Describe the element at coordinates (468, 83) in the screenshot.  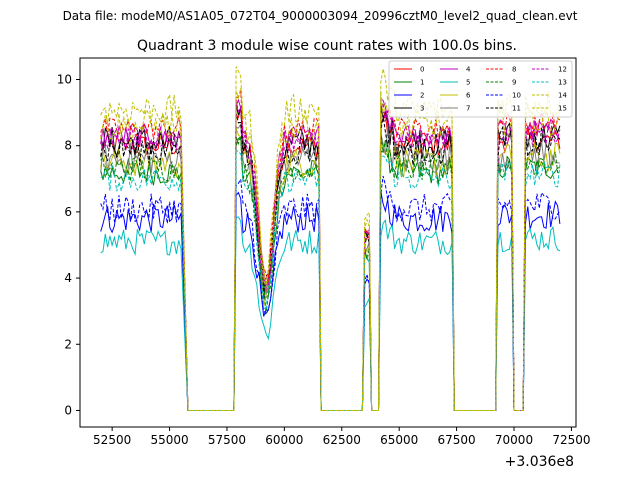
I see `legend-label-5: 5` at that location.